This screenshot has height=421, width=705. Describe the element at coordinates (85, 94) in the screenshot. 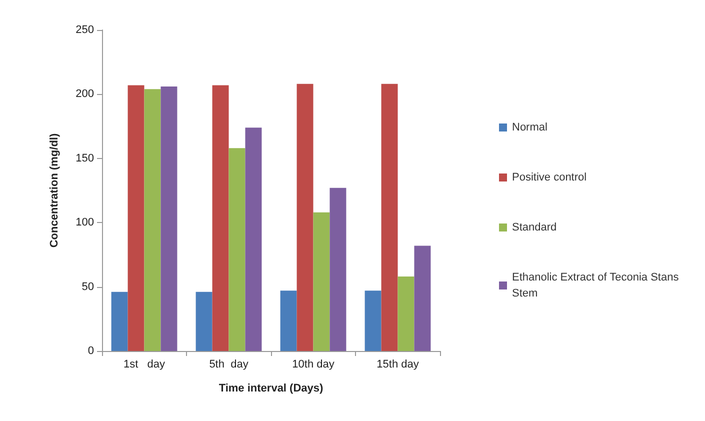

I see `y-tick-label: 200` at that location.